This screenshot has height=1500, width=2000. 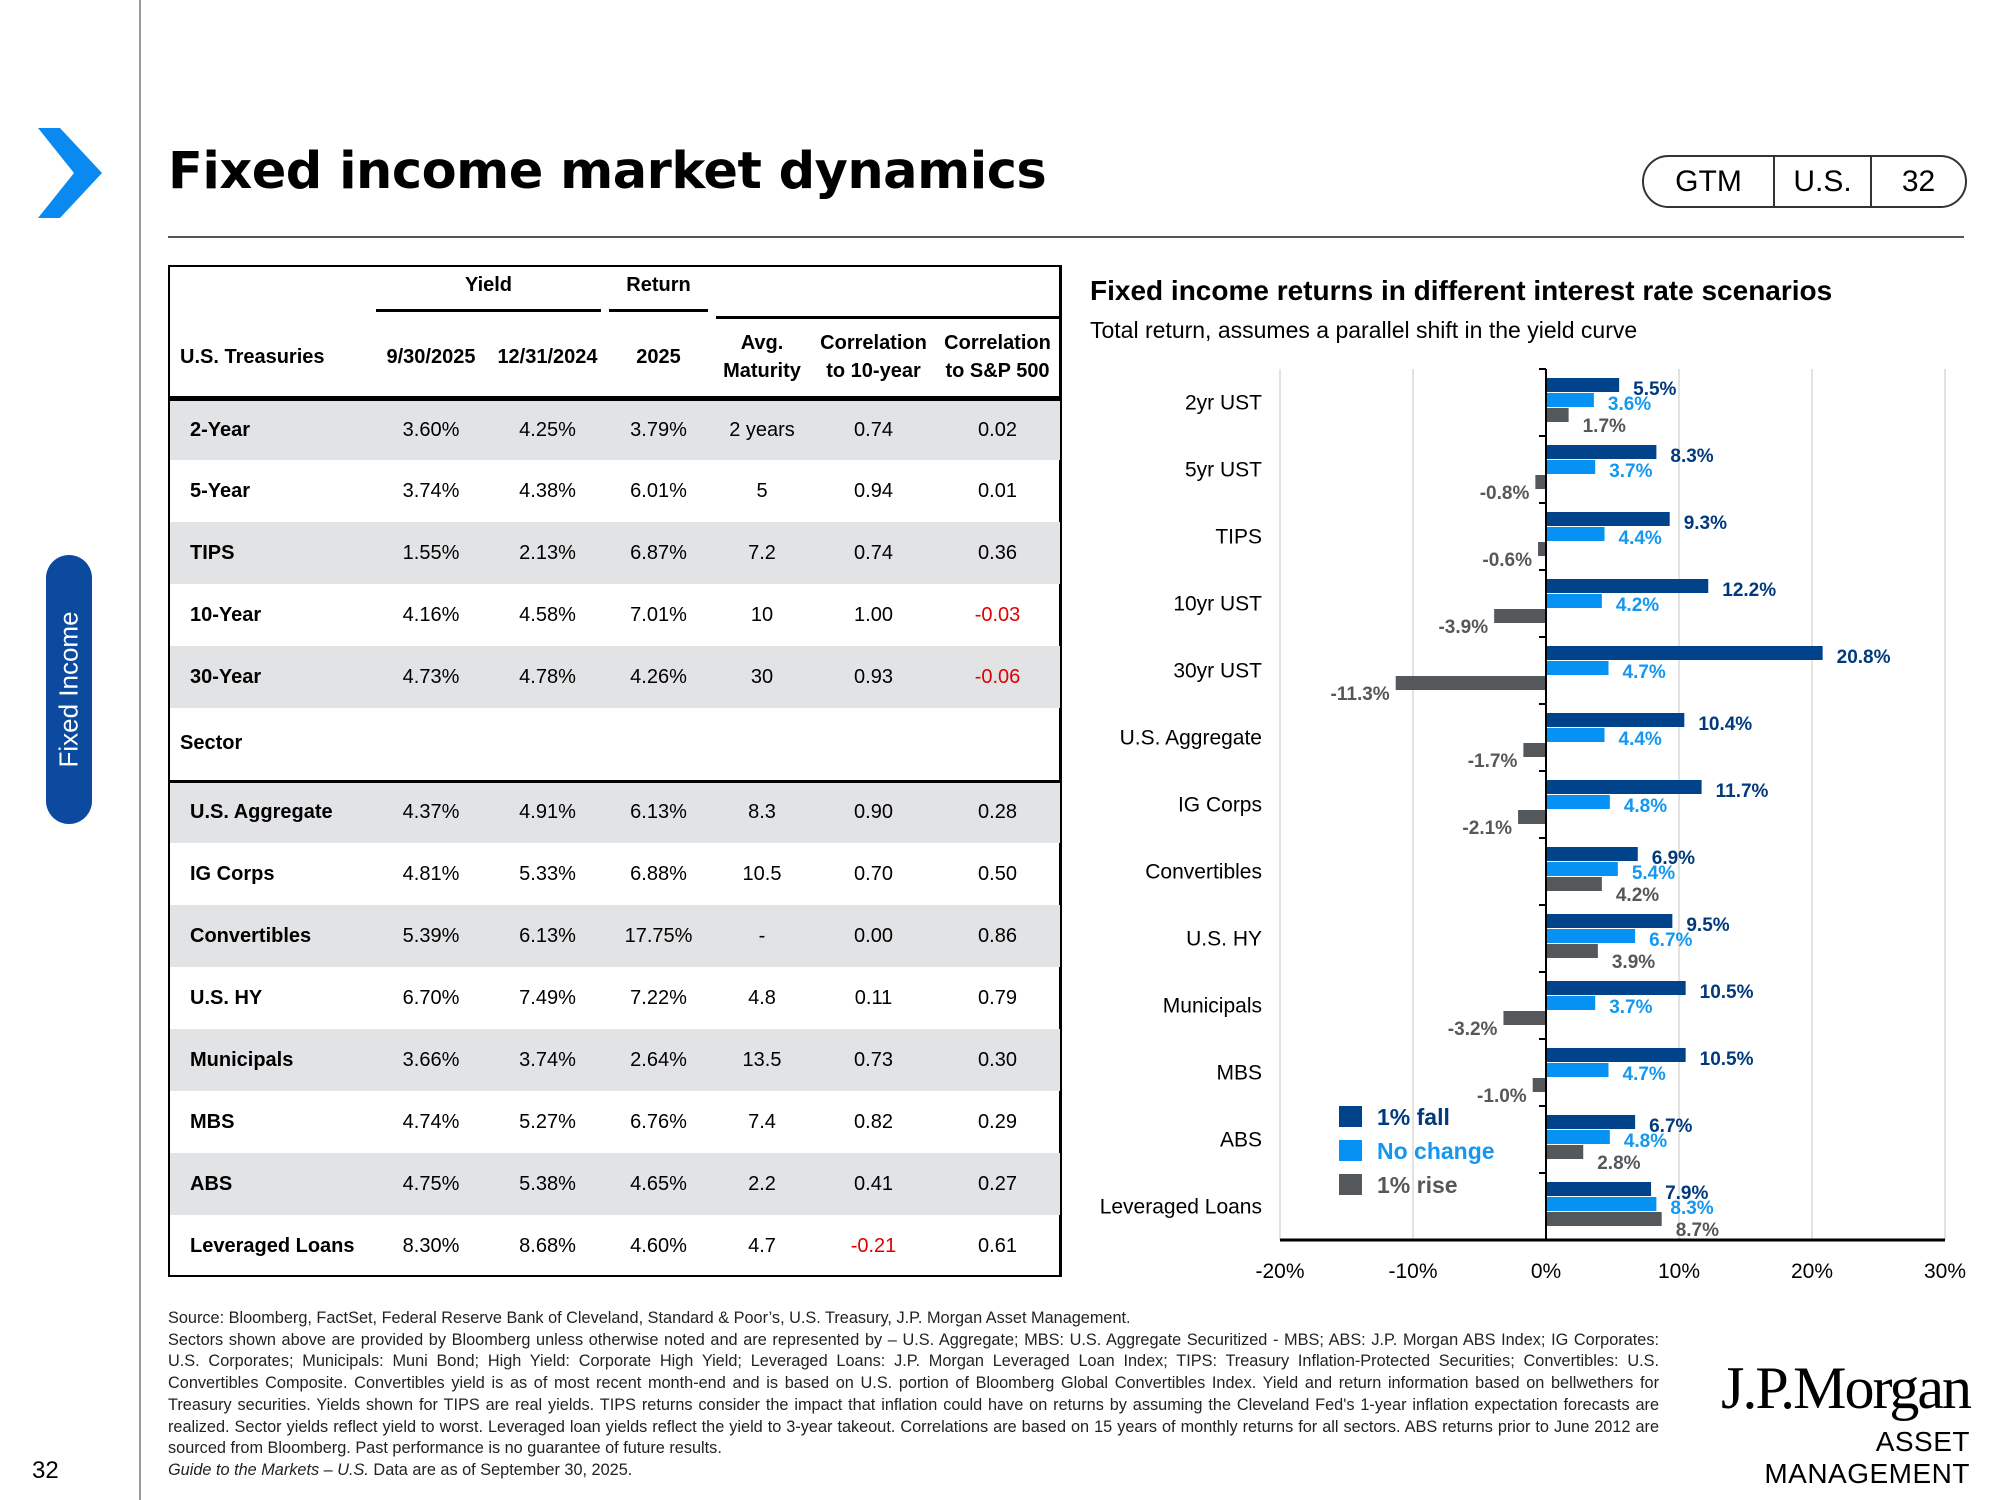 What do you see at coordinates (272, 1245) in the screenshot?
I see `row-label: Leveraged Loans` at bounding box center [272, 1245].